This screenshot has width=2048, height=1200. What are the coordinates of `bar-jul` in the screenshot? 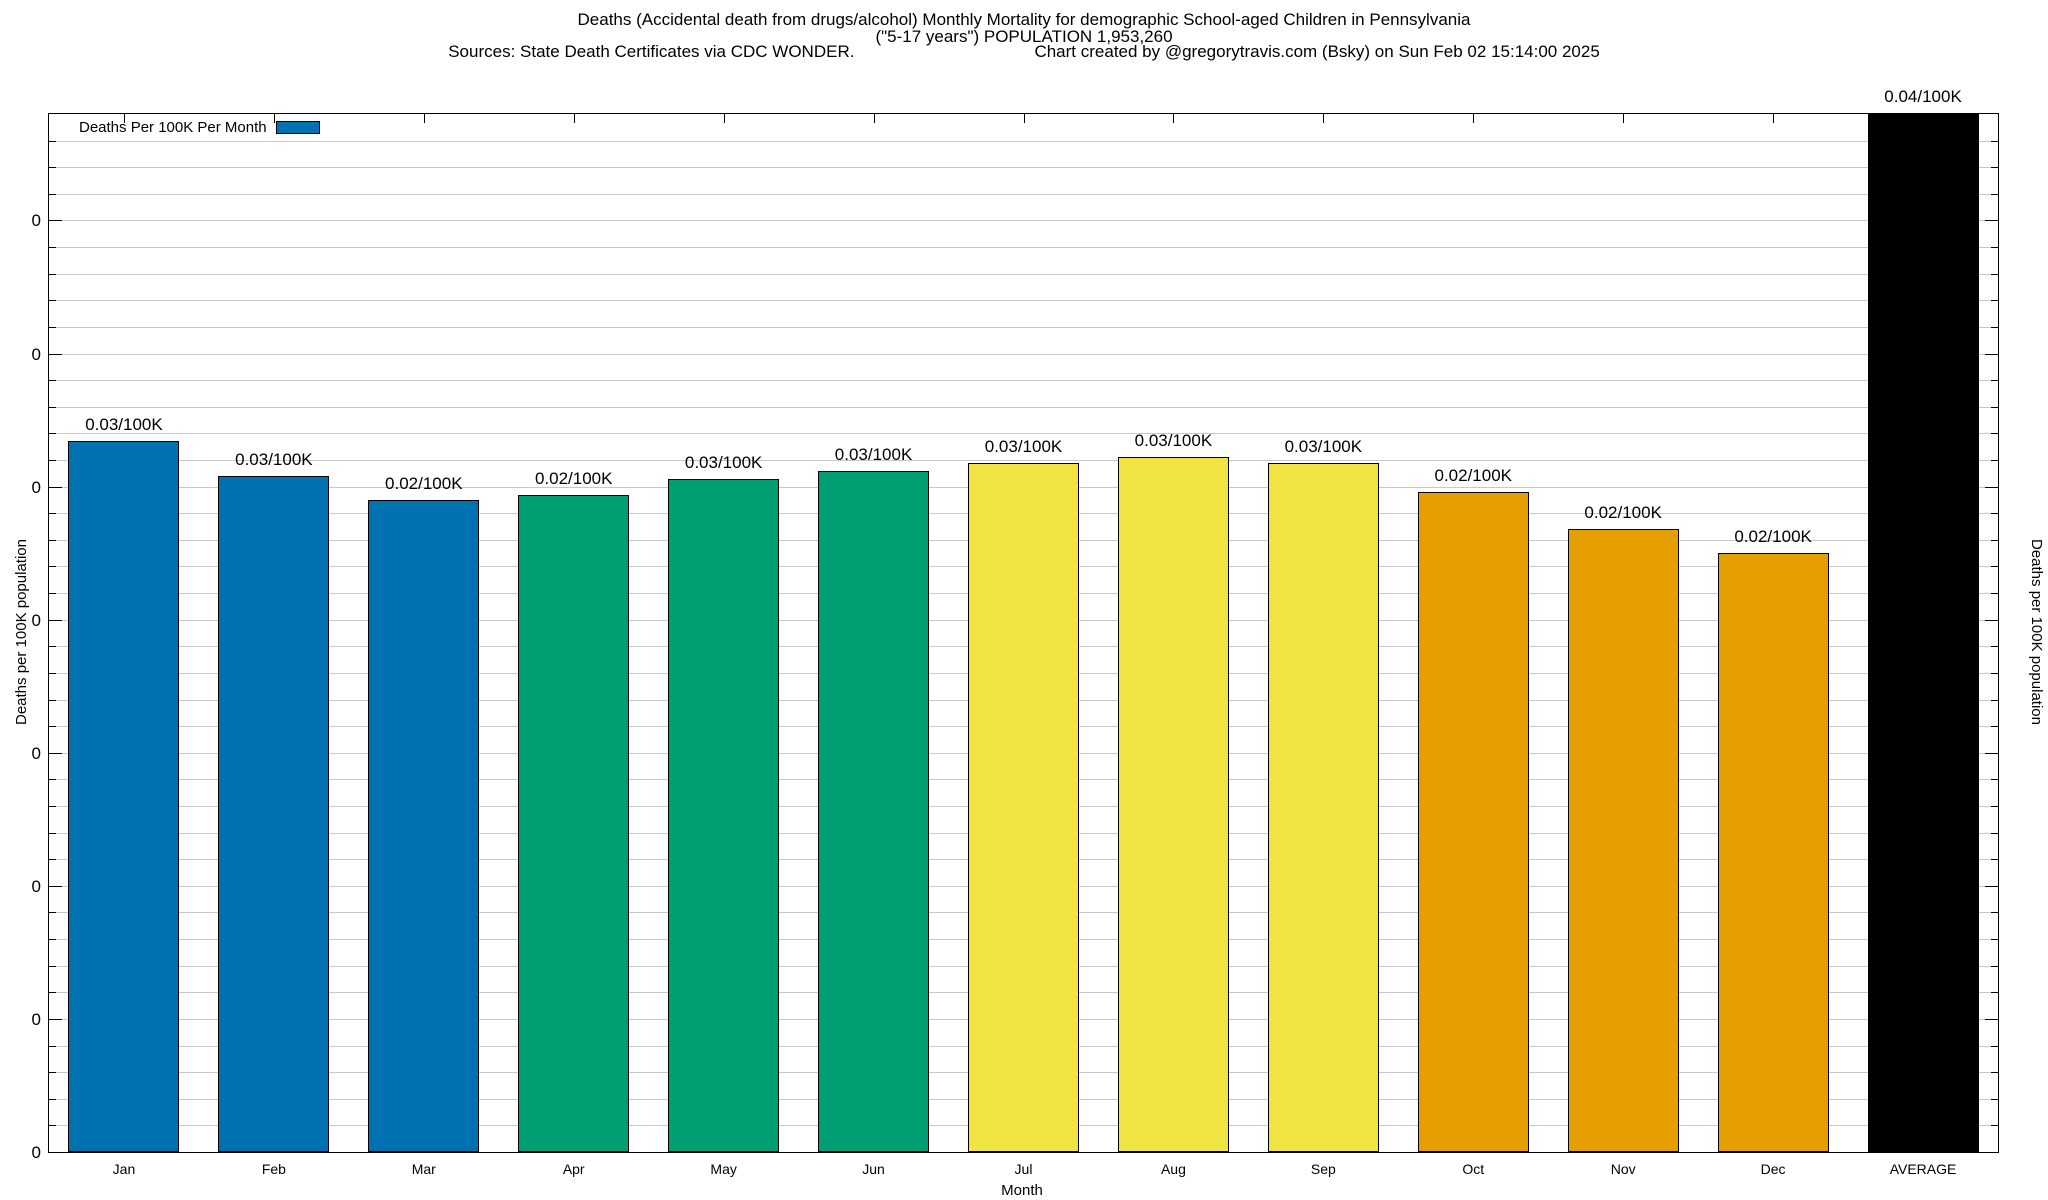 It's located at (1023, 807).